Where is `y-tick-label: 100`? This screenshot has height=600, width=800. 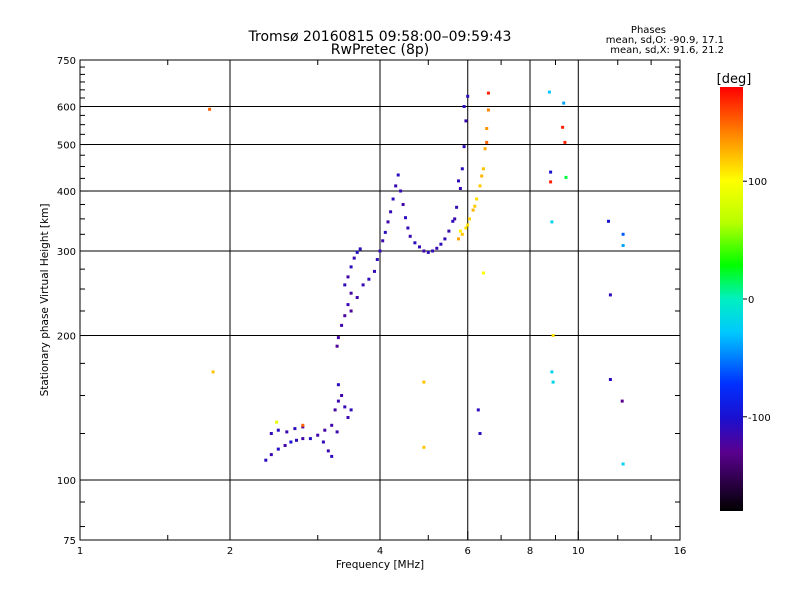 y-tick-label: 100 is located at coordinates (66, 481).